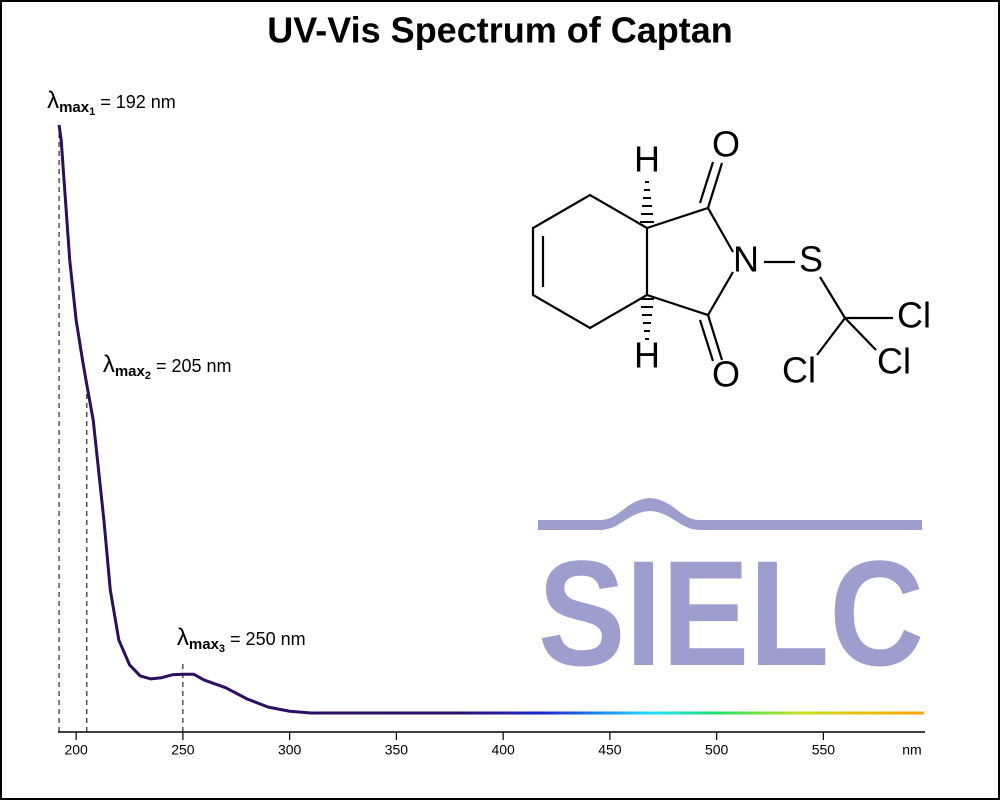 The image size is (1000, 800). Describe the element at coordinates (647, 260) in the screenshot. I see `hashed-wedge` at that location.